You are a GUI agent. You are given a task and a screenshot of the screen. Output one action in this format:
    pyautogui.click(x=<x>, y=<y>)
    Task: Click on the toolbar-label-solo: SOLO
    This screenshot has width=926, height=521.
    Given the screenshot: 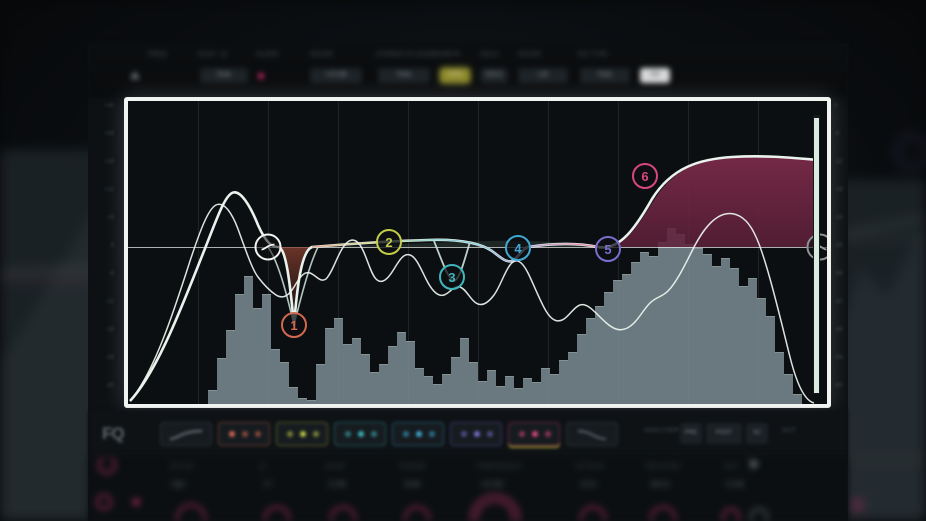 What is the action you would take?
    pyautogui.click(x=490, y=55)
    